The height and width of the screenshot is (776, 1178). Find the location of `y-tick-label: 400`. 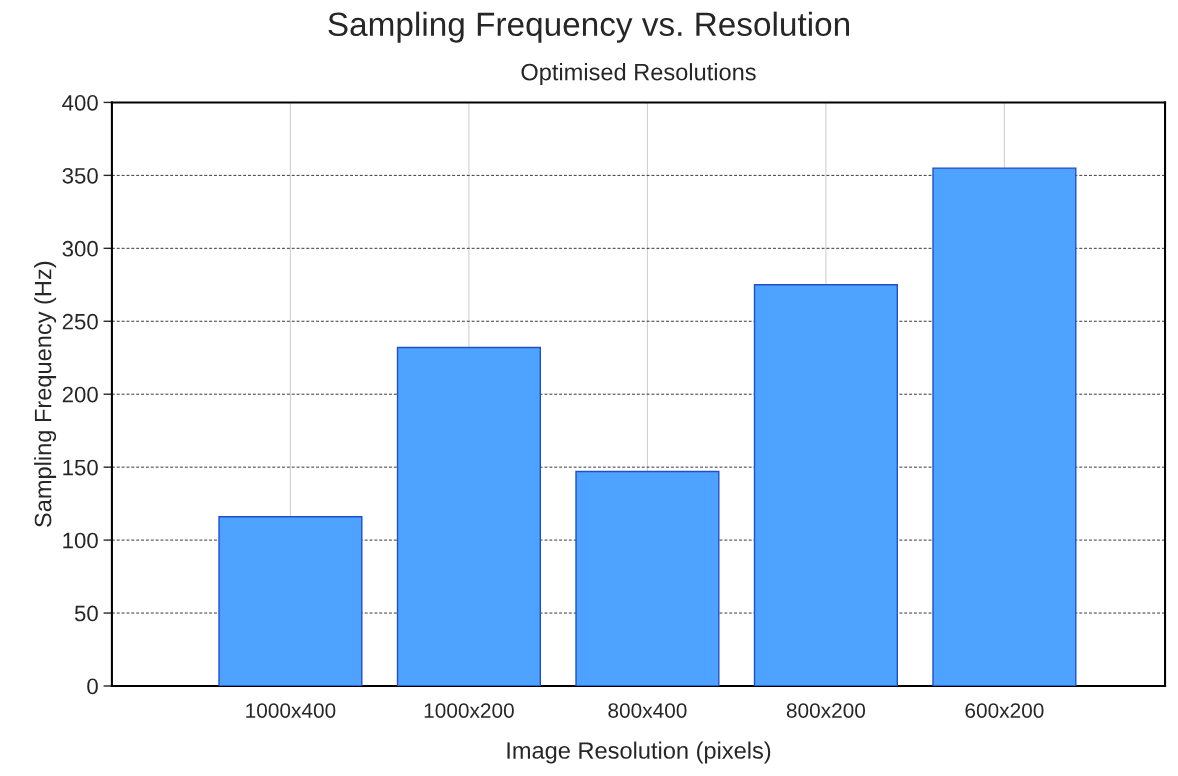

y-tick-label: 400 is located at coordinates (80, 102).